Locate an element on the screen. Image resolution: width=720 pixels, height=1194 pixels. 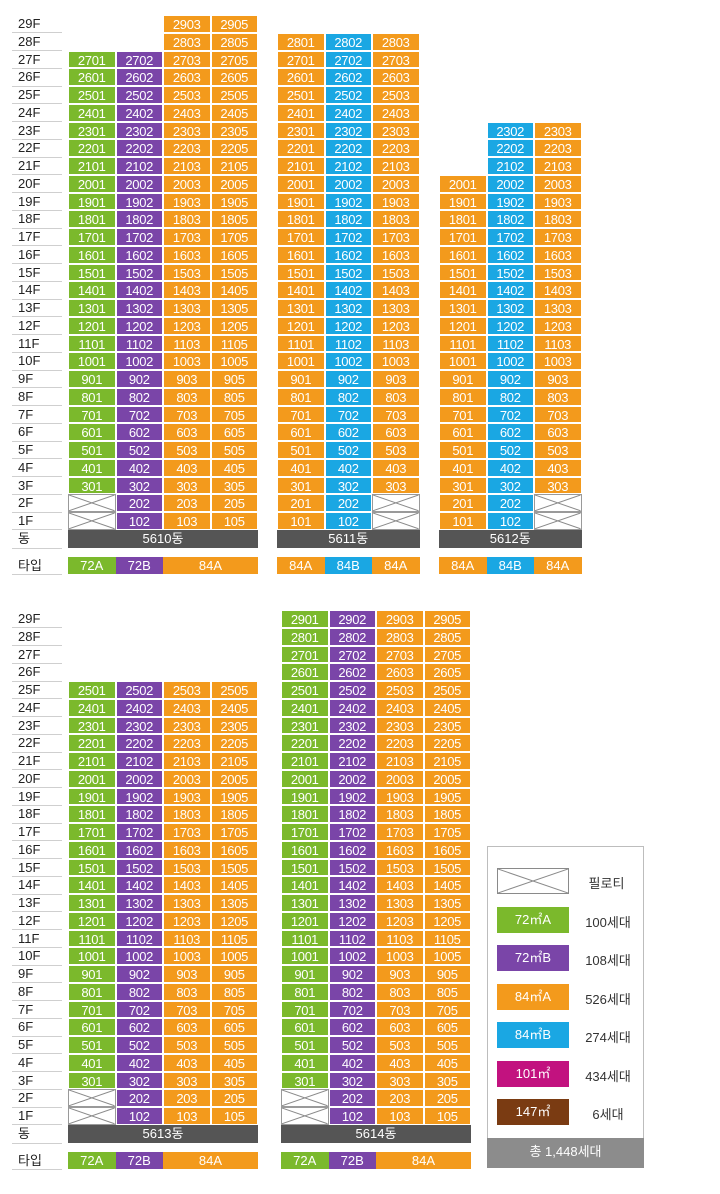
unit-cell: 1203 is located at coordinates (187, 920).